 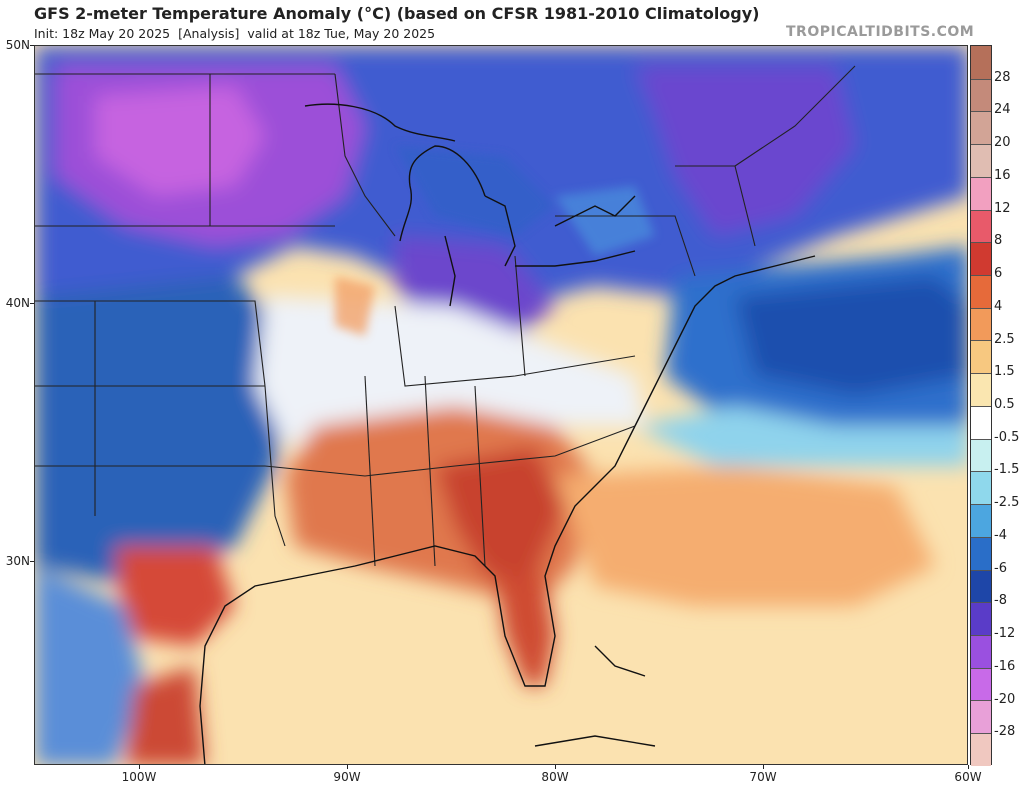 What do you see at coordinates (998, 241) in the screenshot?
I see `color-scale-label: 8` at bounding box center [998, 241].